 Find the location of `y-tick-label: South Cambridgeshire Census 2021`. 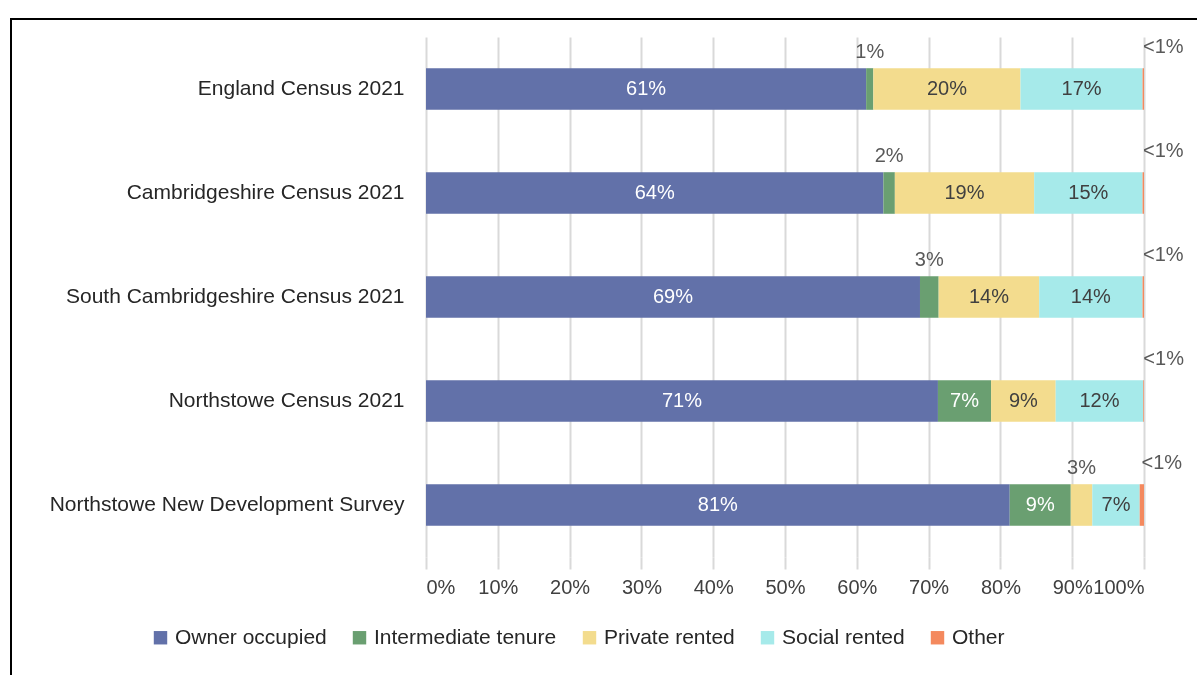

y-tick-label: South Cambridgeshire Census 2021 is located at coordinates (235, 295).